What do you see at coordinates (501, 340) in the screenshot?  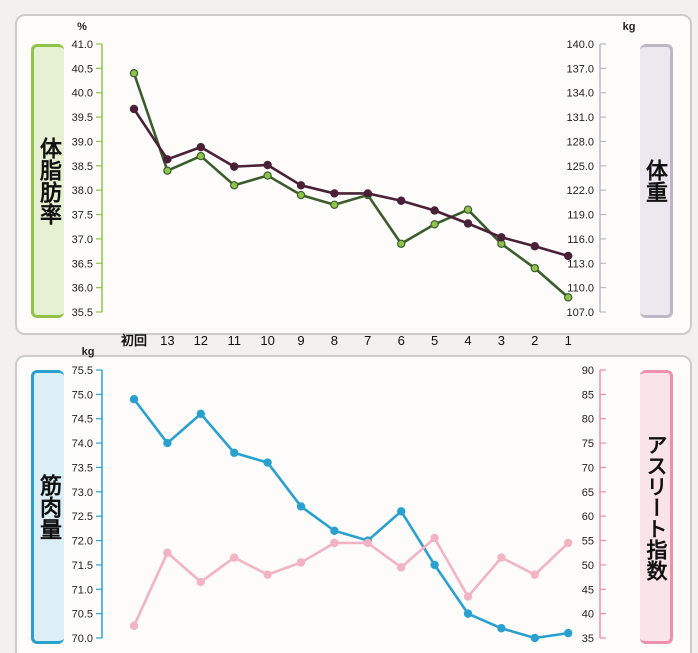 I see `x-category-label: 3` at bounding box center [501, 340].